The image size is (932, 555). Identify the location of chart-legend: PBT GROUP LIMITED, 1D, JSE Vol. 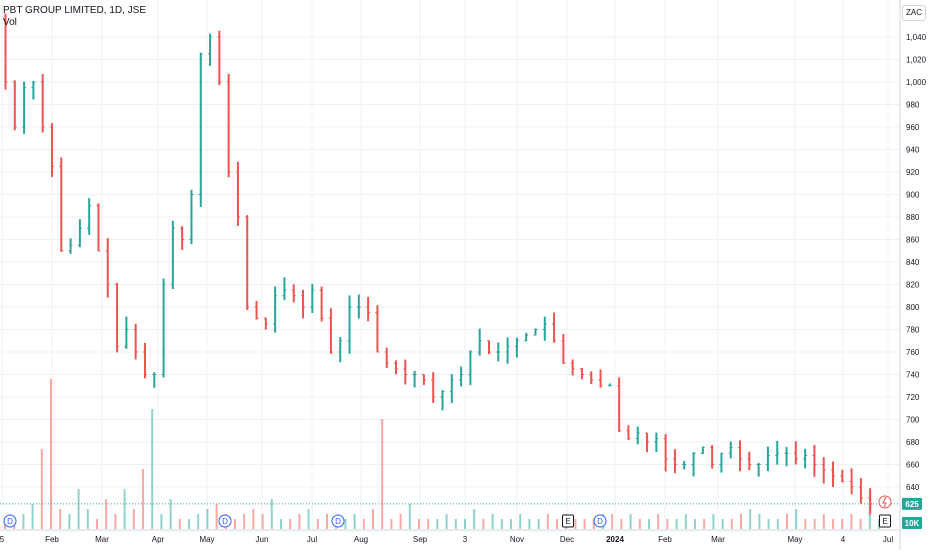
(74, 17).